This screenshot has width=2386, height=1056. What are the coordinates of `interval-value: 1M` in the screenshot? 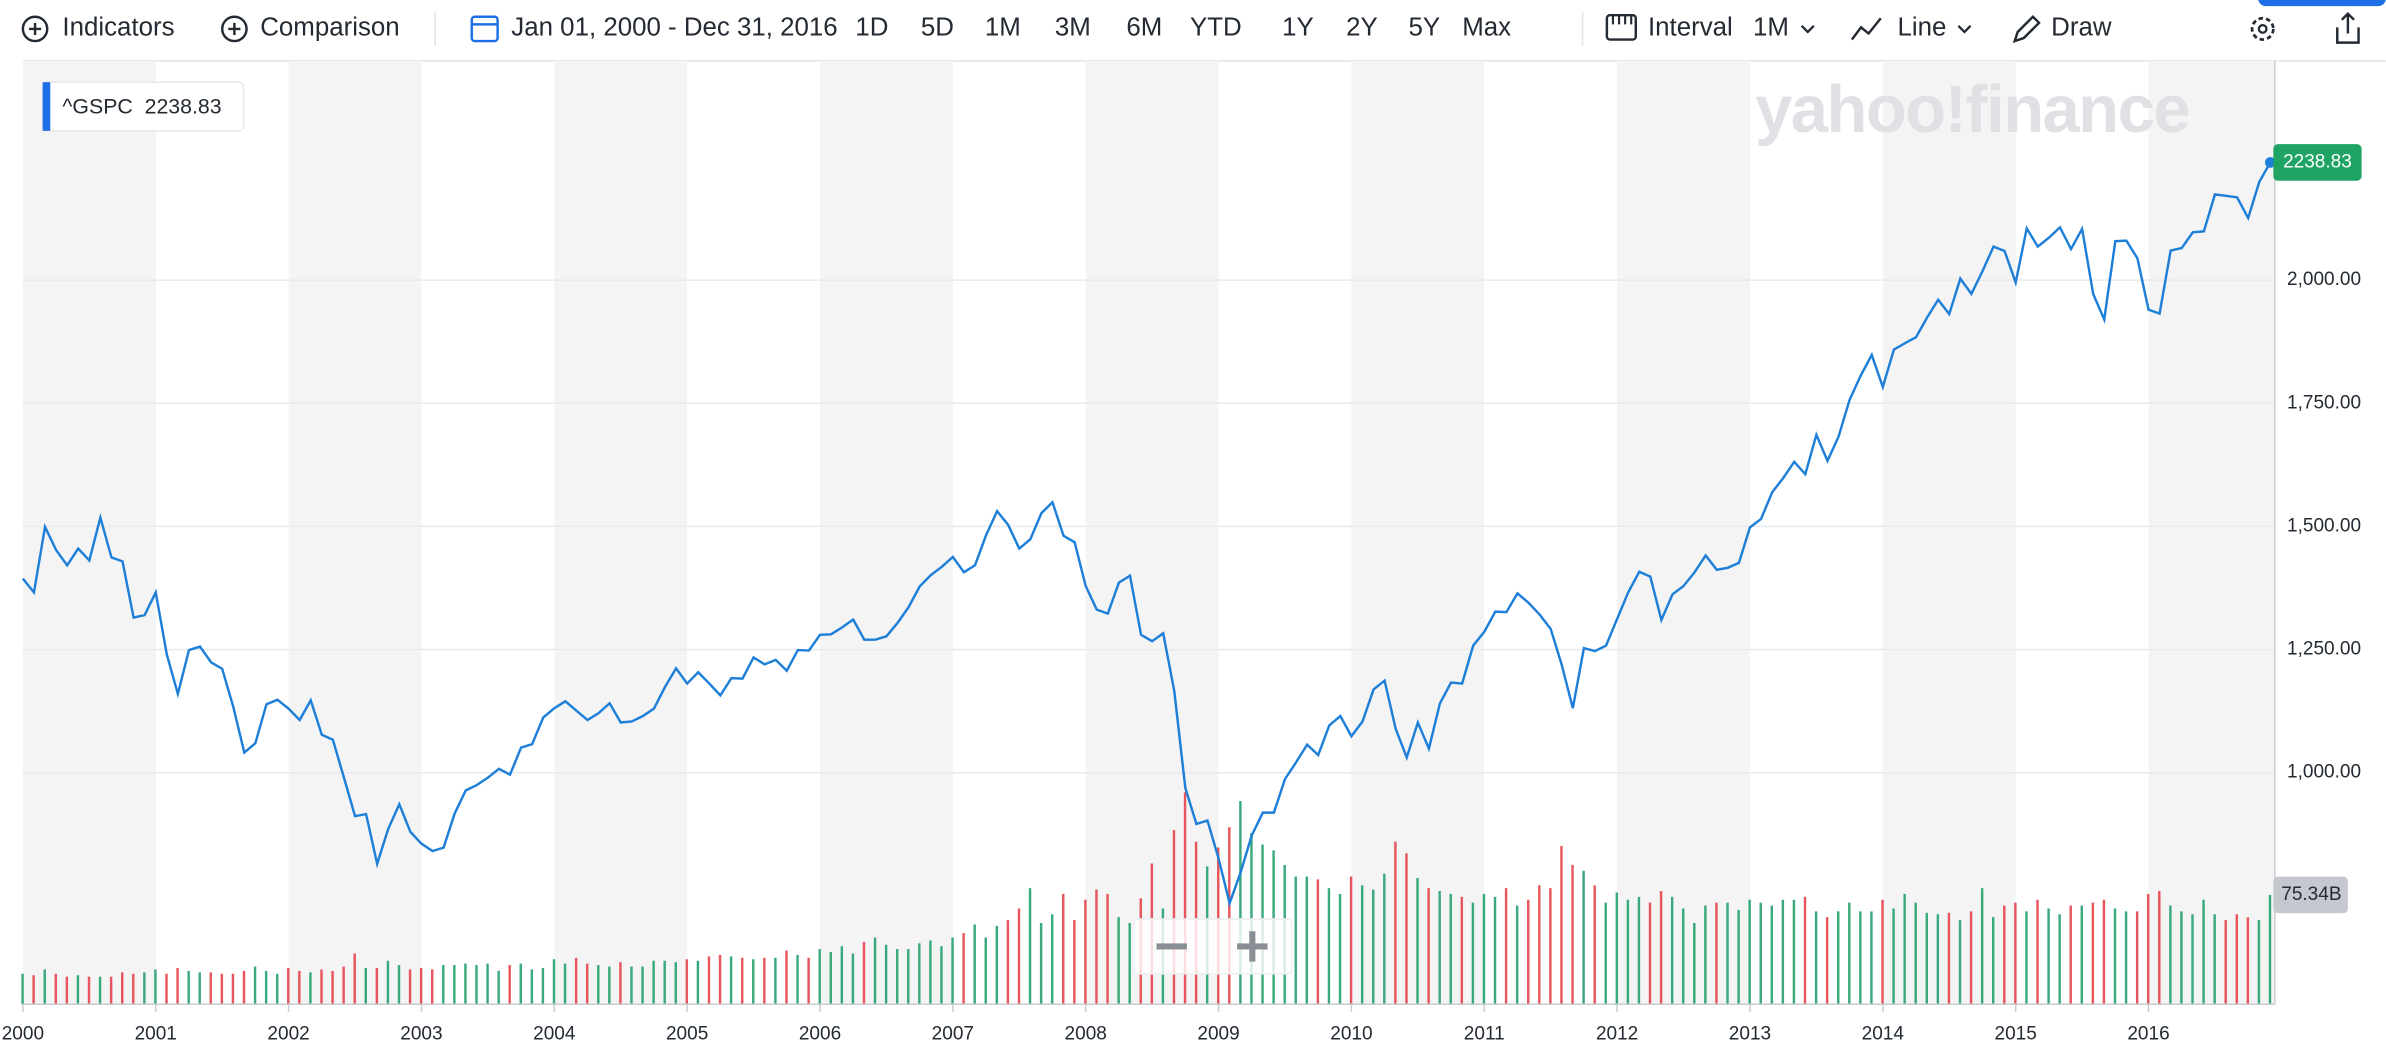 It's located at (1771, 28).